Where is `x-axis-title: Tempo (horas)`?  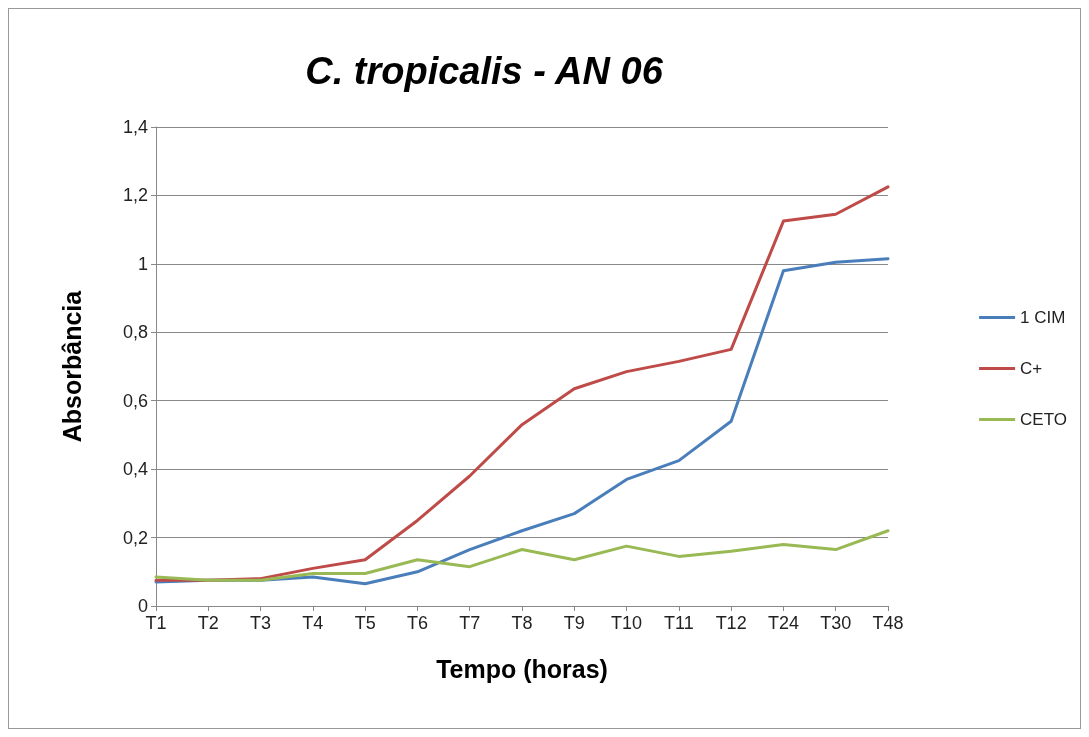 x-axis-title: Tempo (horas) is located at coordinates (522, 668).